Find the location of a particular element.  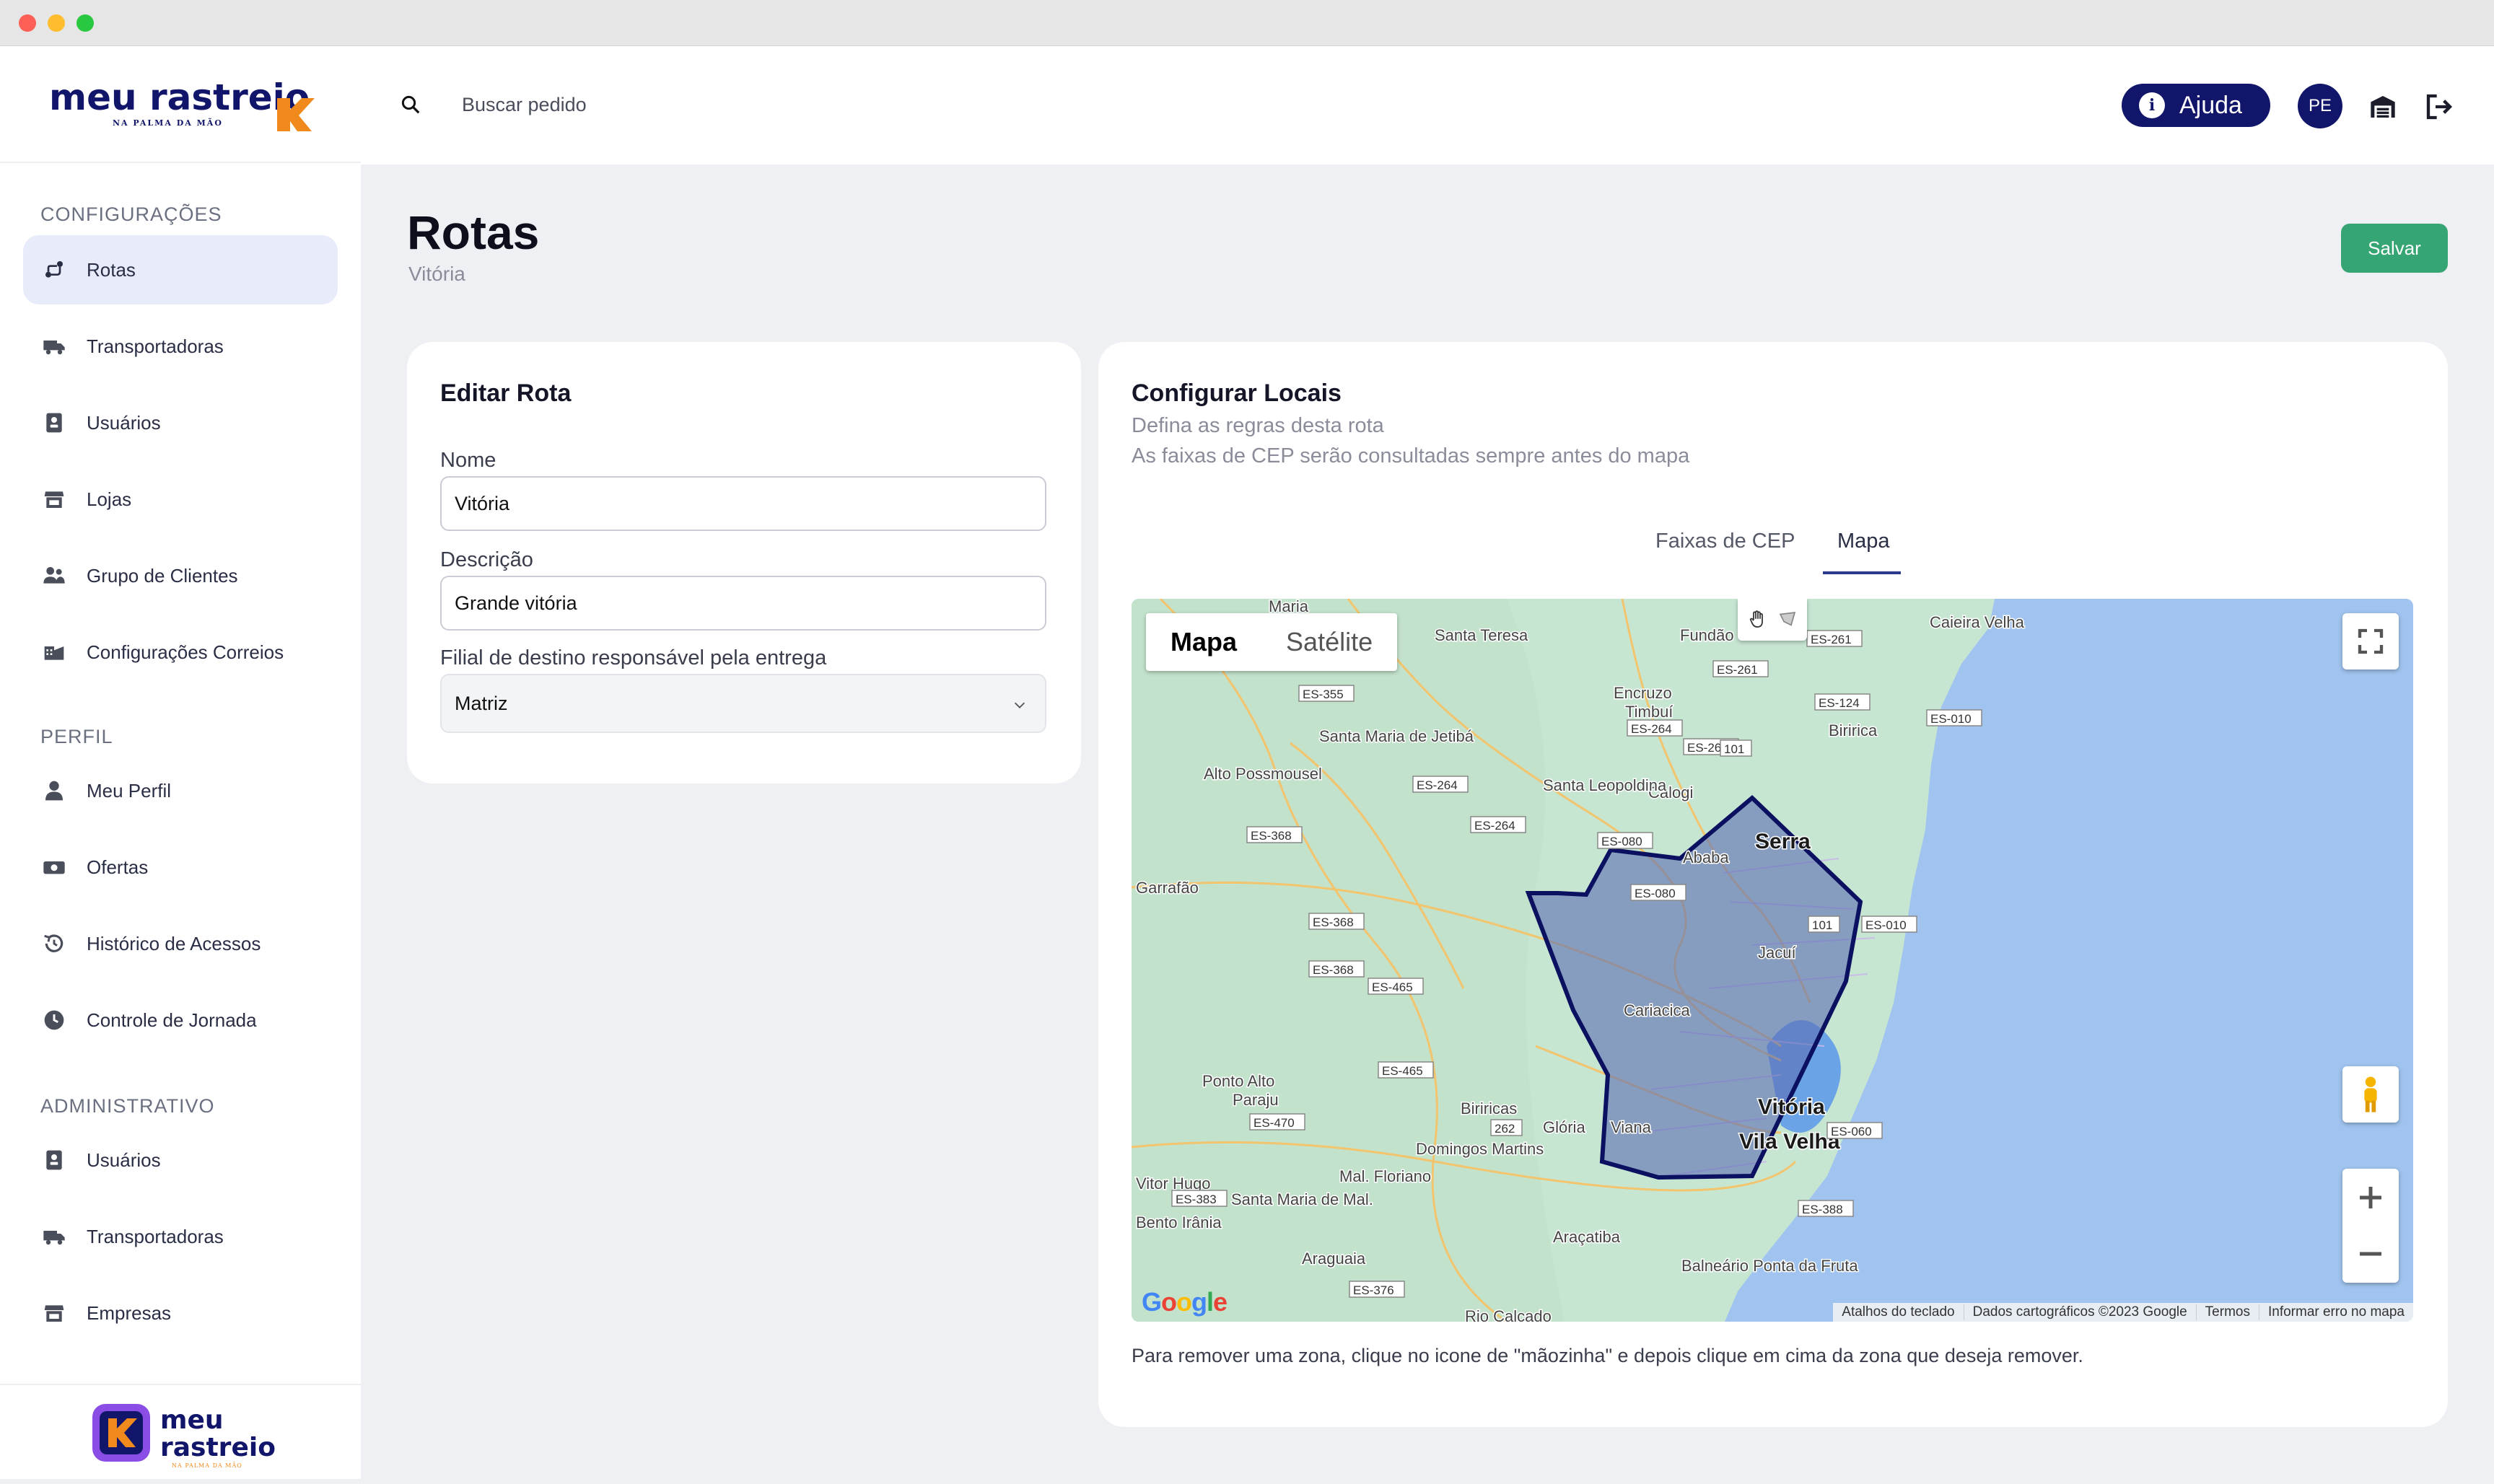

route-icon is located at coordinates (54, 270).